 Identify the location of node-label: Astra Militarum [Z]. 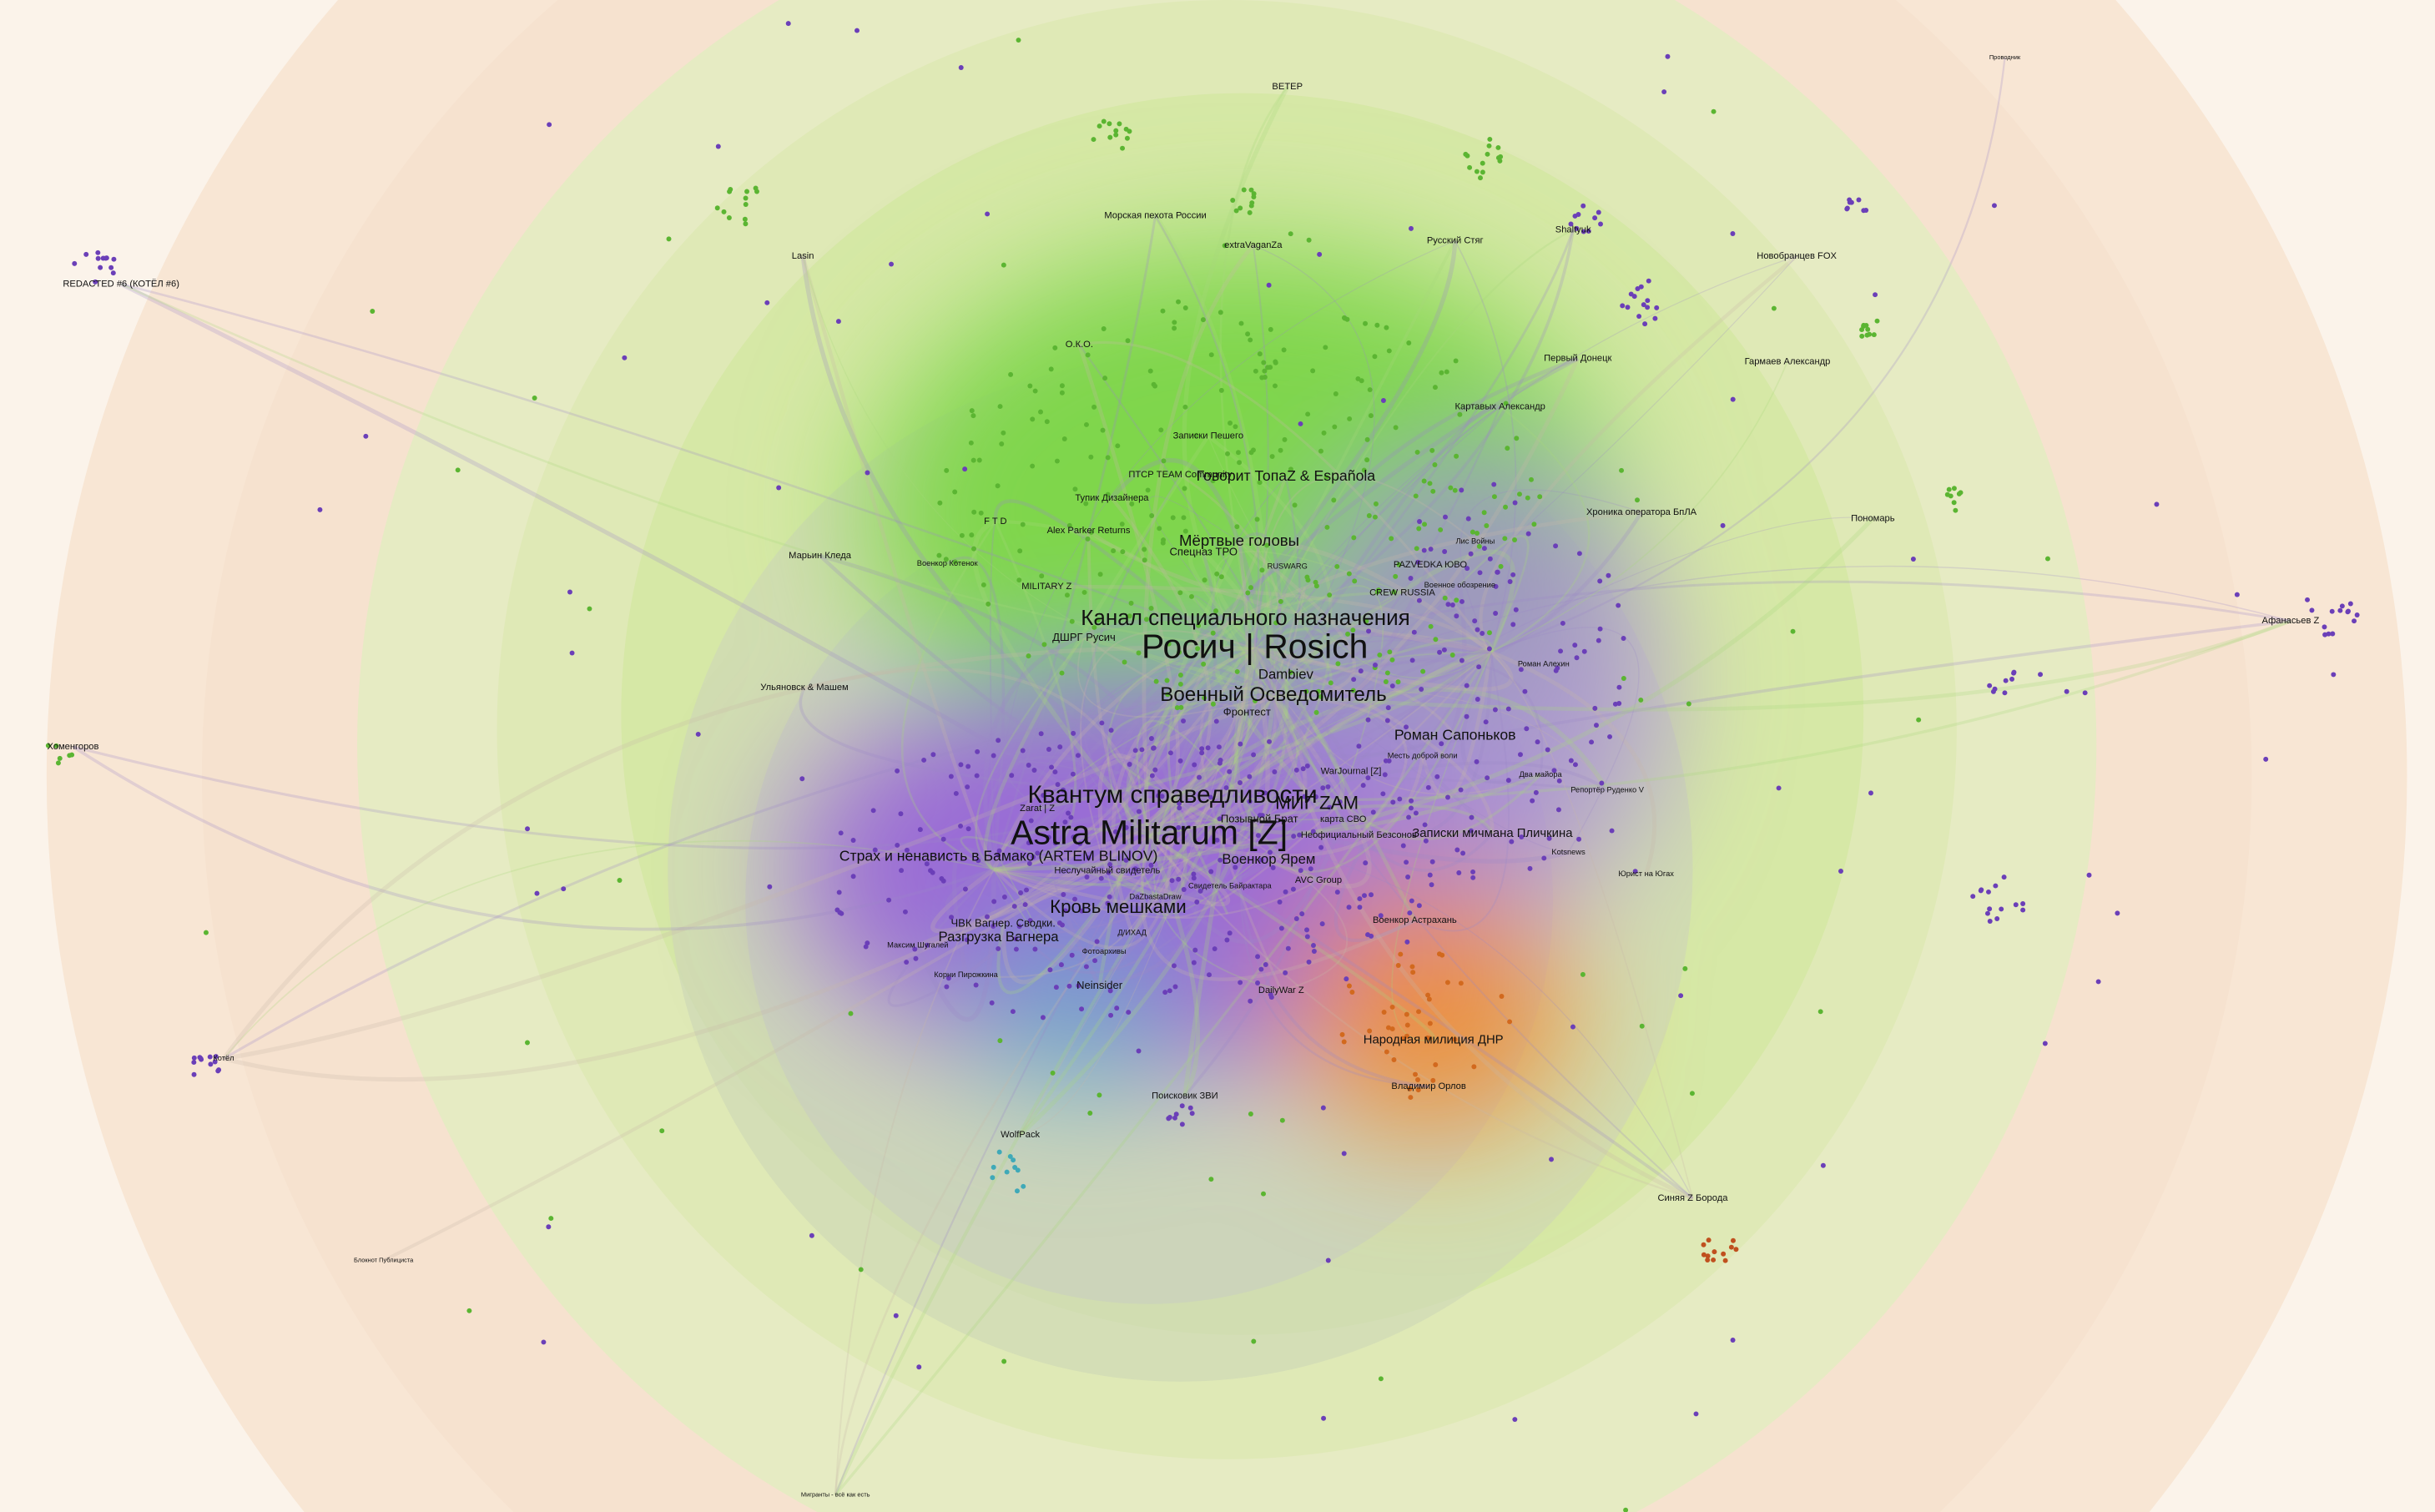
(1150, 833).